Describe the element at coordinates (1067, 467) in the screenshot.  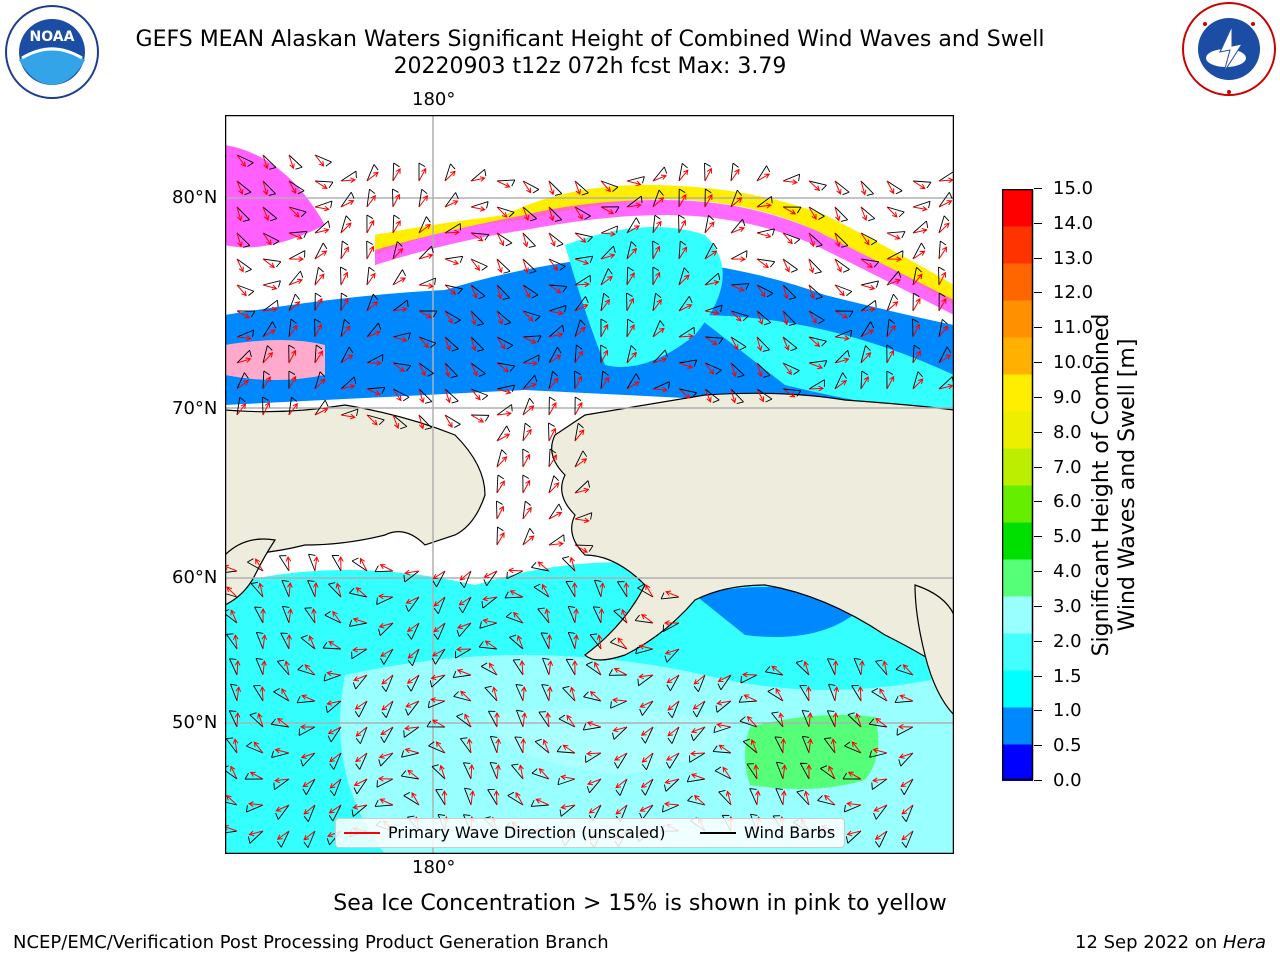
I see `colorbar-tick-label: 7.0` at that location.